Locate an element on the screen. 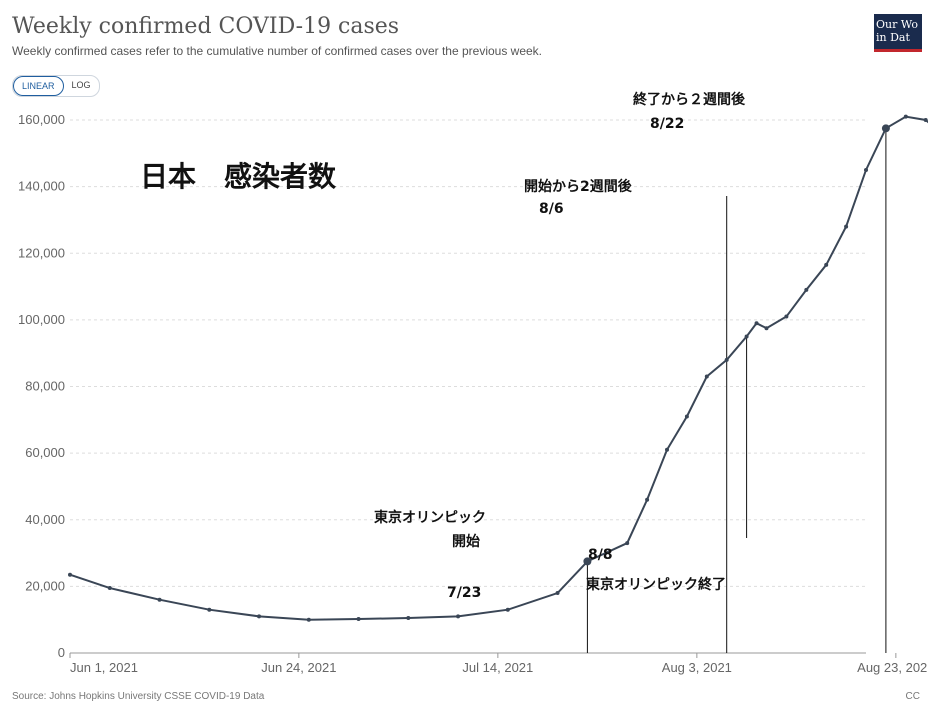  annotation-two-weeks-after-end-date: 8/22 is located at coordinates (667, 124).